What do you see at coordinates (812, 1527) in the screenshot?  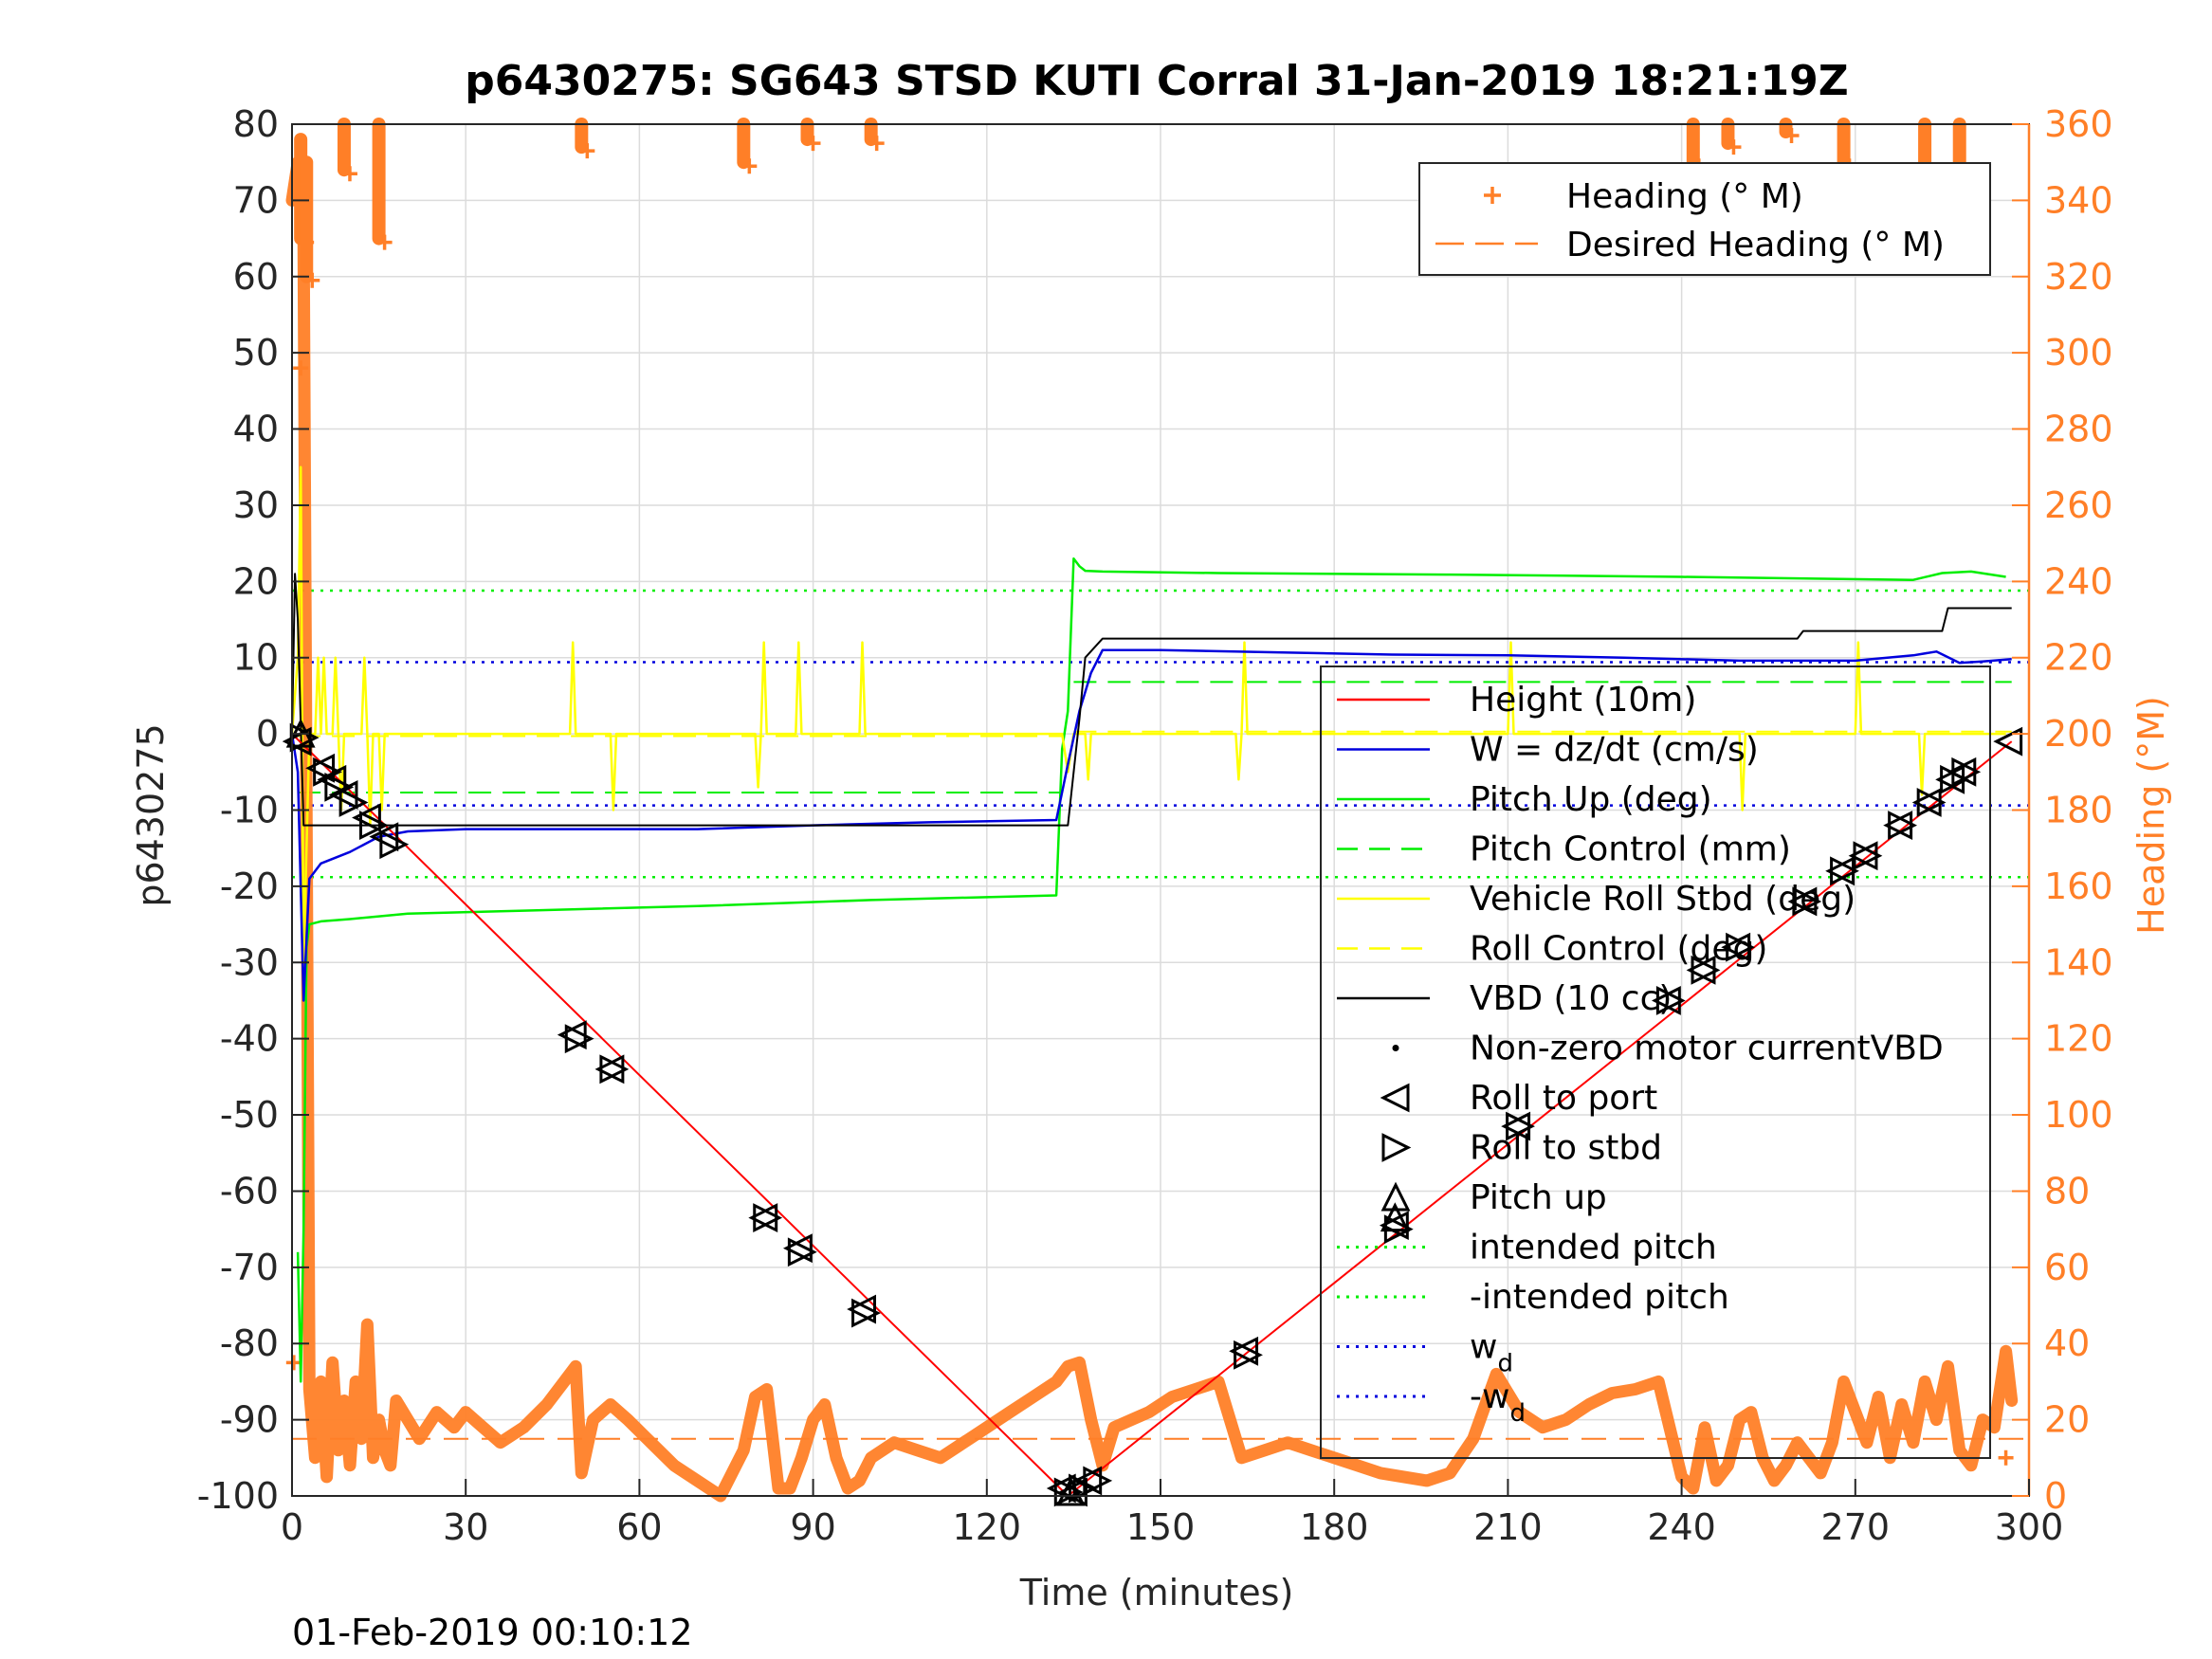 I see `x-tick-label: 90` at bounding box center [812, 1527].